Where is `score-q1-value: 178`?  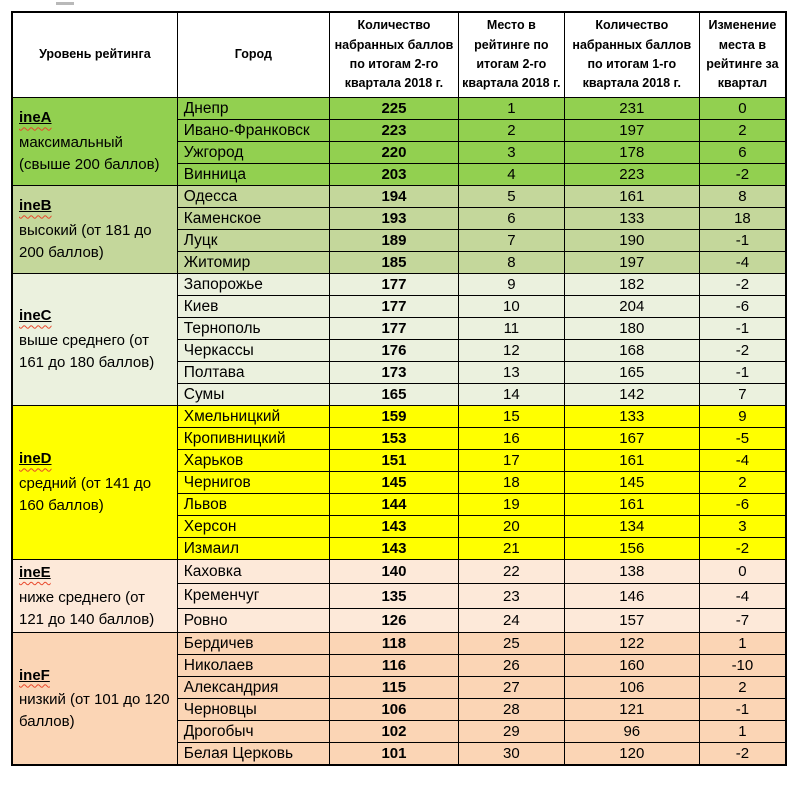
score-q1-value: 178 is located at coordinates (631, 152).